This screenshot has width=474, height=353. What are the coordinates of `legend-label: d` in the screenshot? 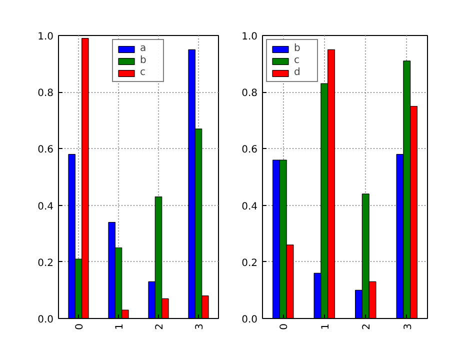 It's located at (298, 72).